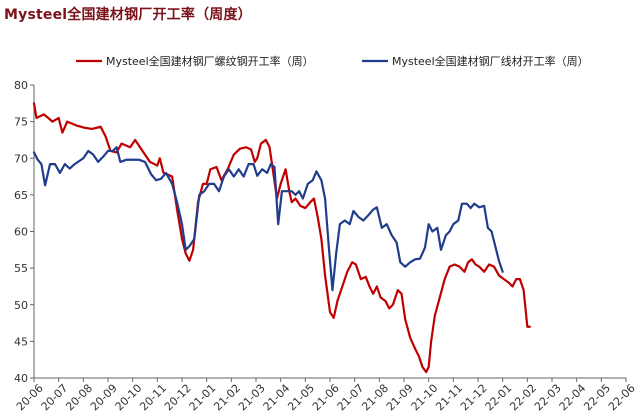 Image resolution: width=642 pixels, height=417 pixels. I want to click on x-tick-label: 22-01, so click(499, 398).